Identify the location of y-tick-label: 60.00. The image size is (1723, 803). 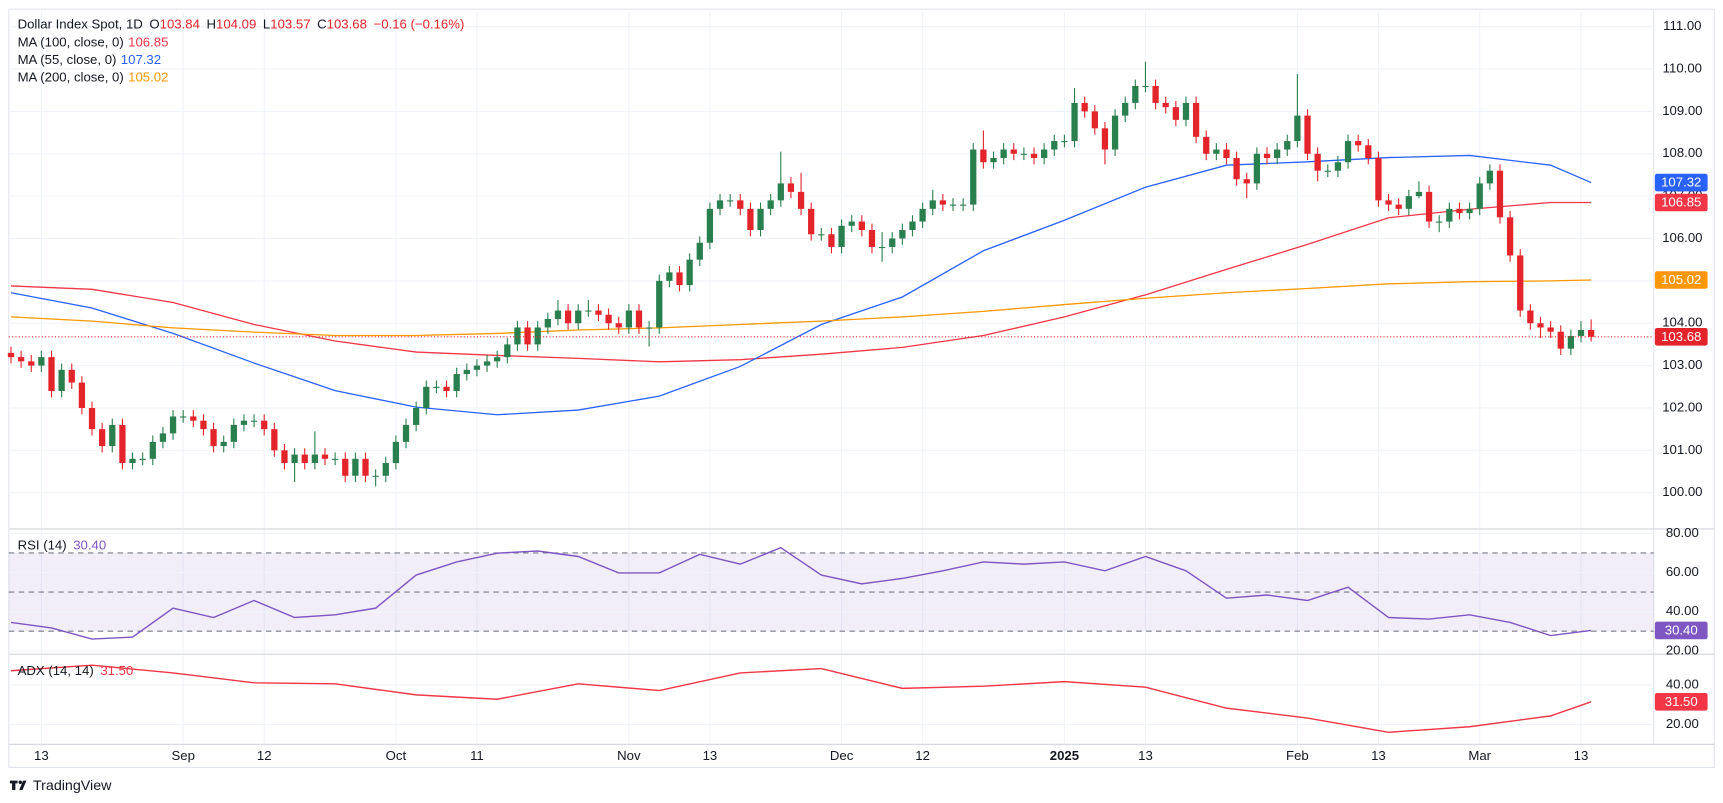
(1682, 571).